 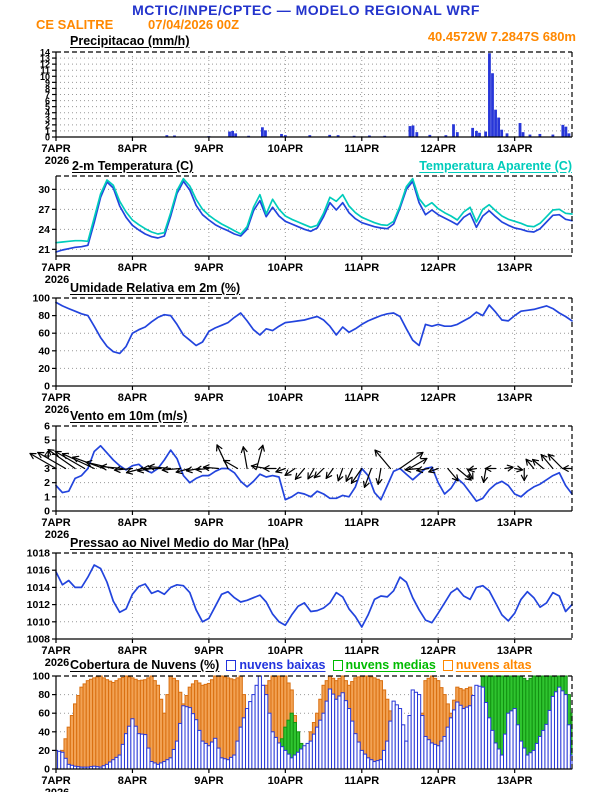 I want to click on y-tick-label: 60, so click(x=44, y=714).